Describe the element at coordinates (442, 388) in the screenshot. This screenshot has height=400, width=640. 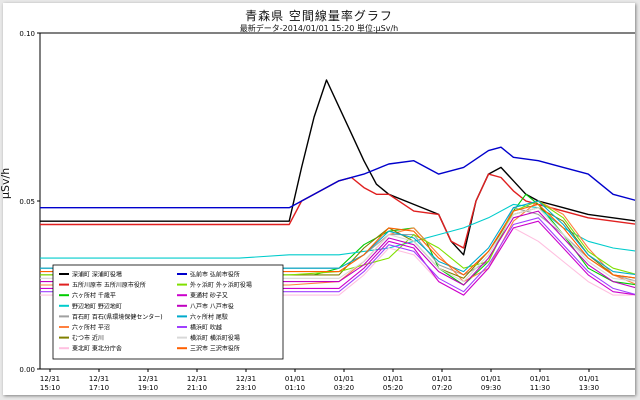
I see `x-tick-time: 07:20` at that location.